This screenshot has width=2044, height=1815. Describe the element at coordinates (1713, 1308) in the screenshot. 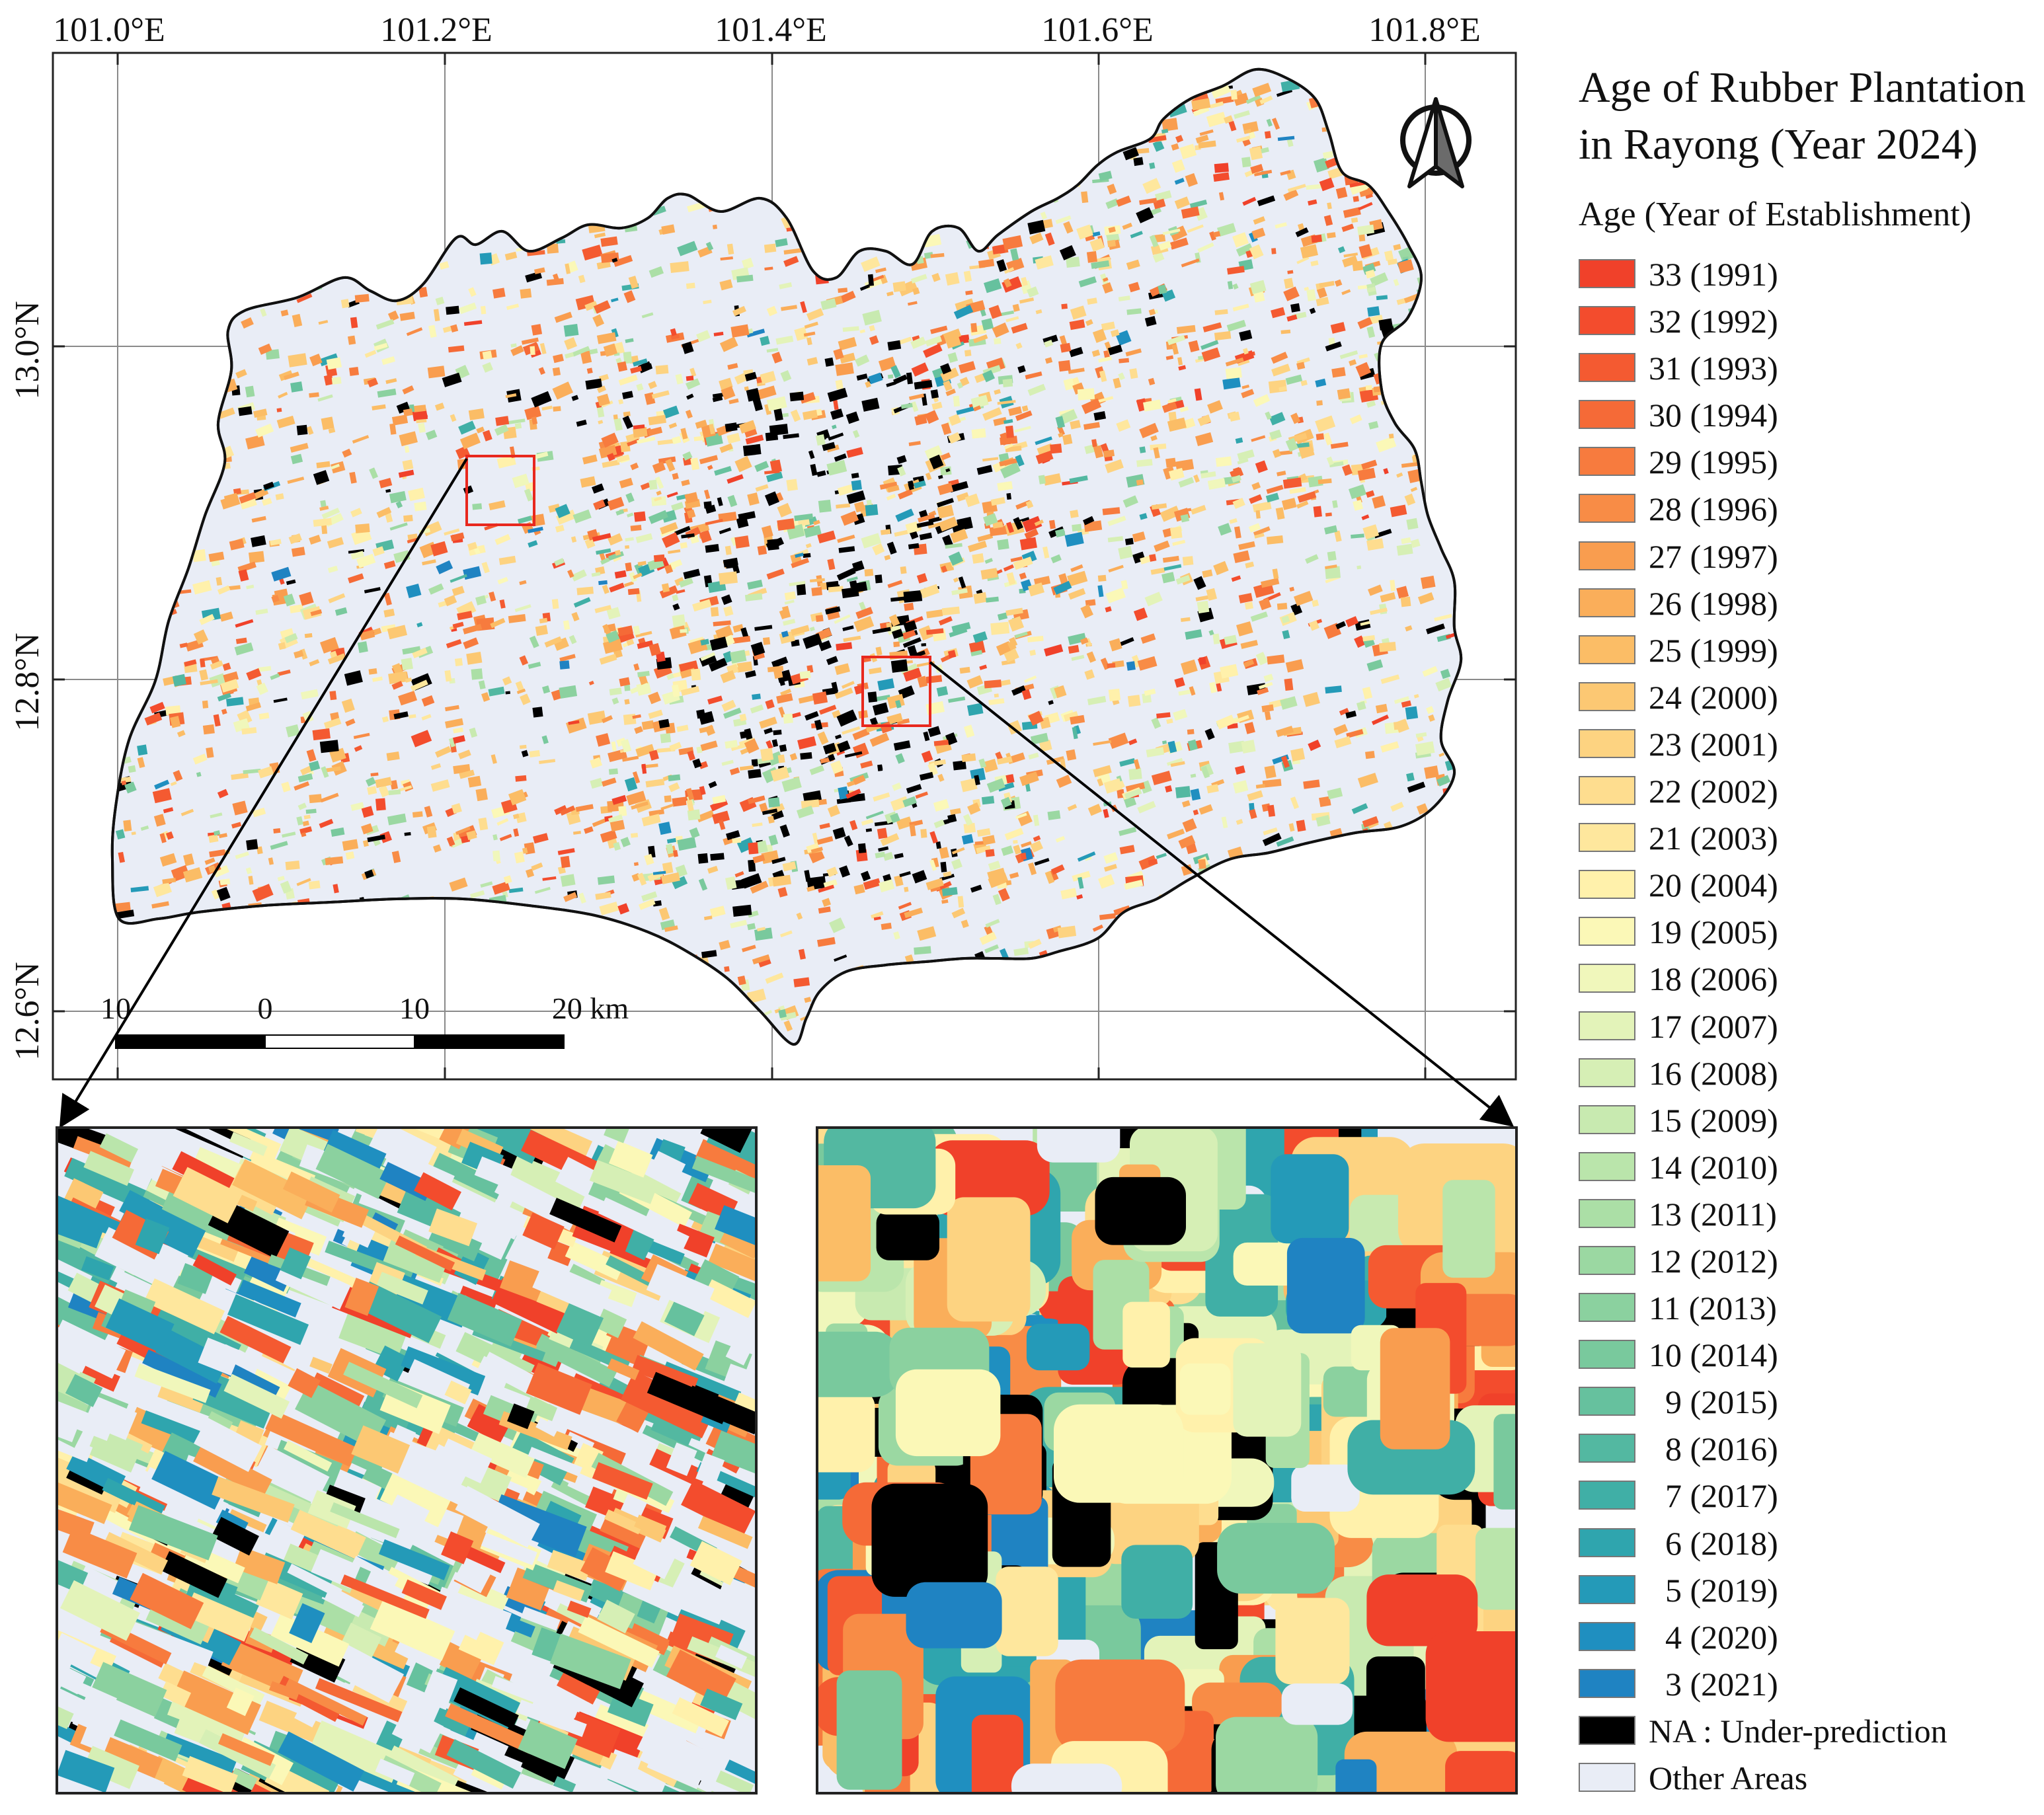

I see `legend-label: 11 (2013)` at that location.